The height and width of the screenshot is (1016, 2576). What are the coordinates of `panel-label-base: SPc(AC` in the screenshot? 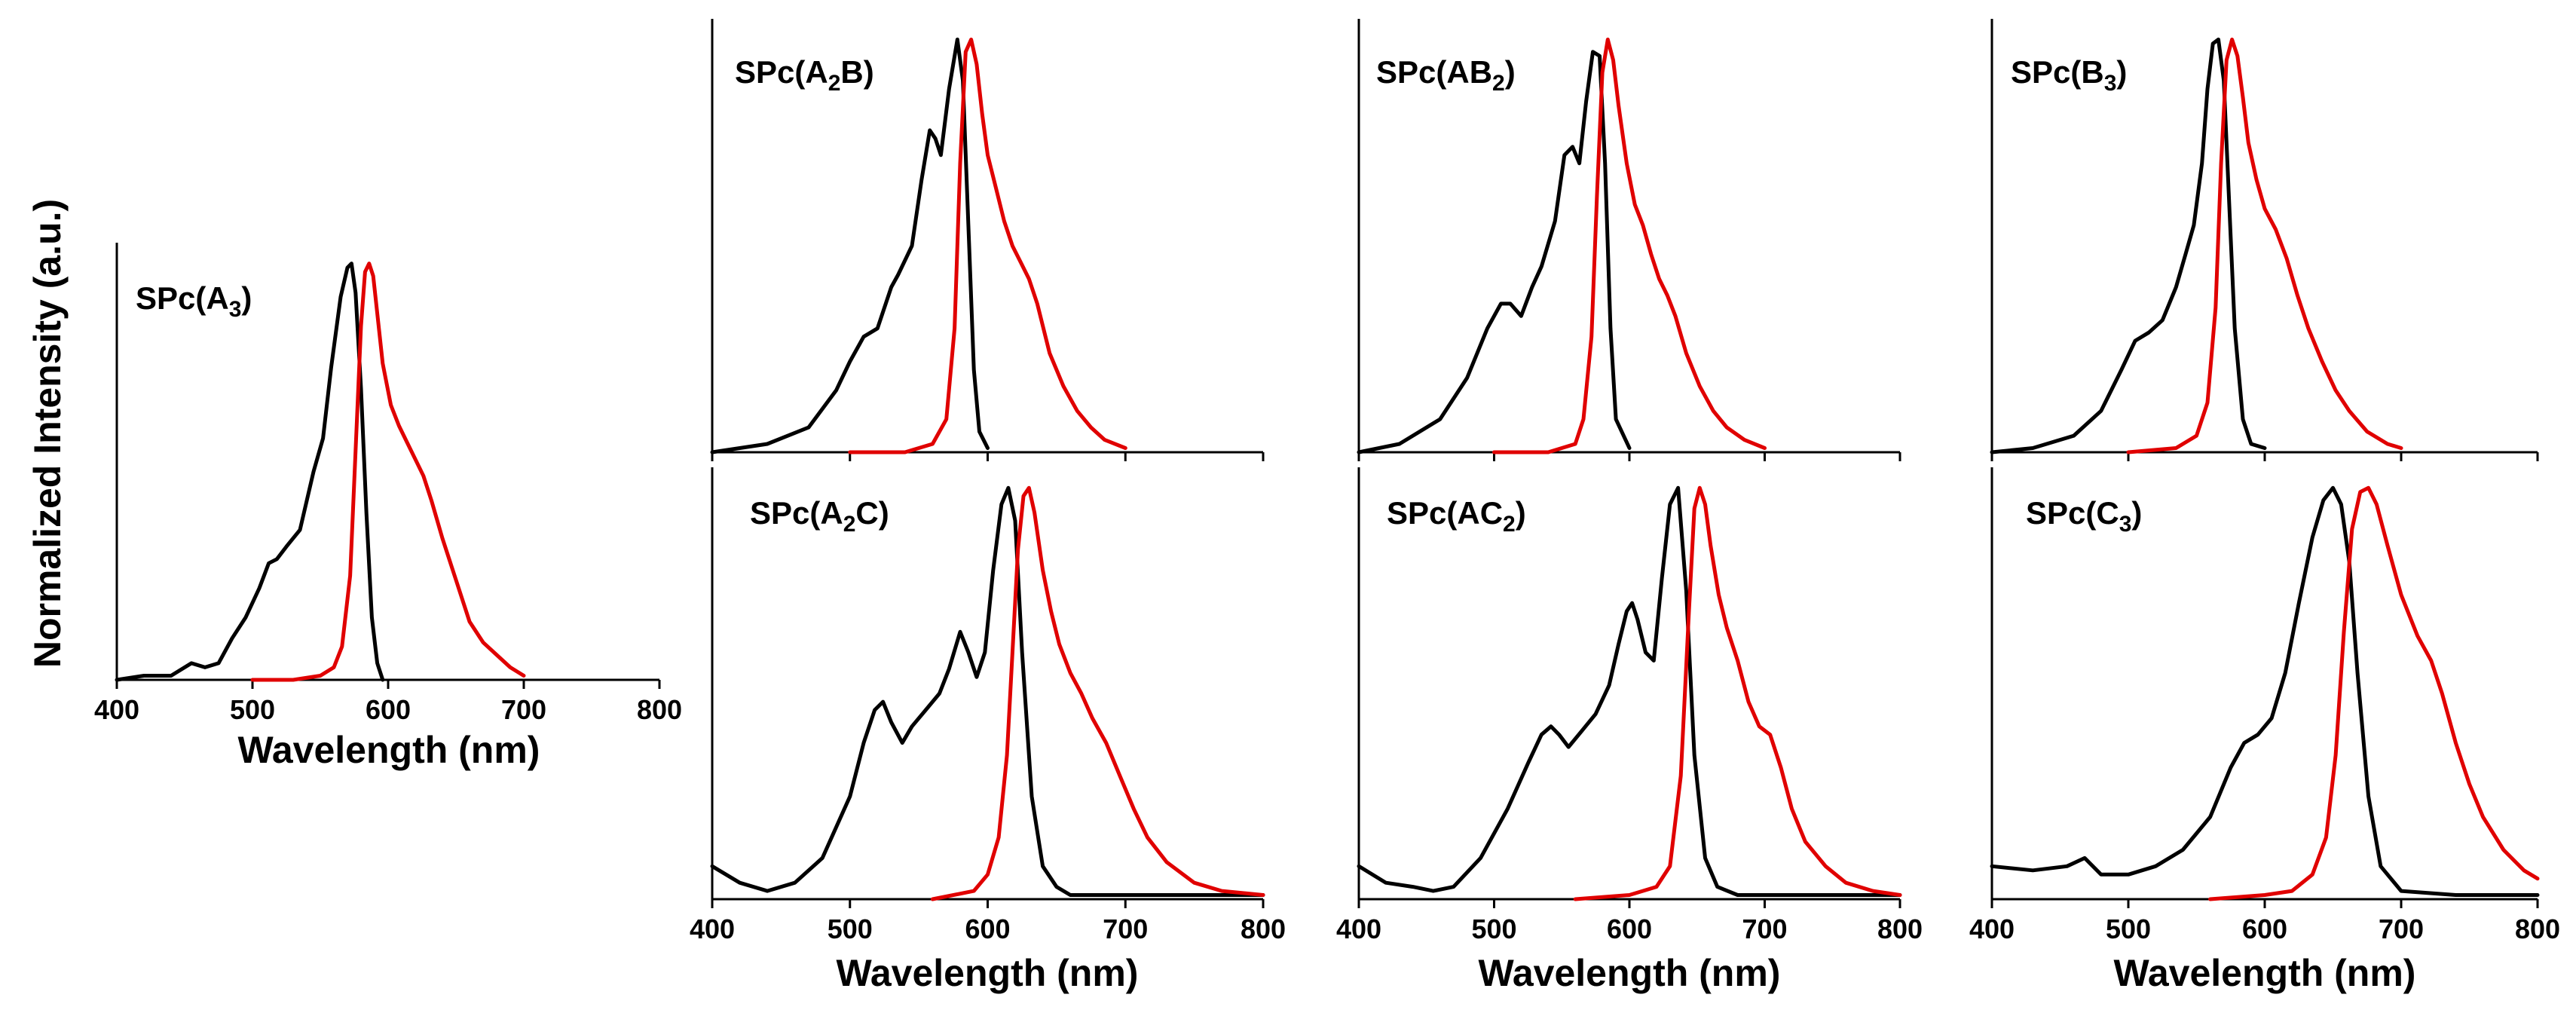 It's located at (1445, 513).